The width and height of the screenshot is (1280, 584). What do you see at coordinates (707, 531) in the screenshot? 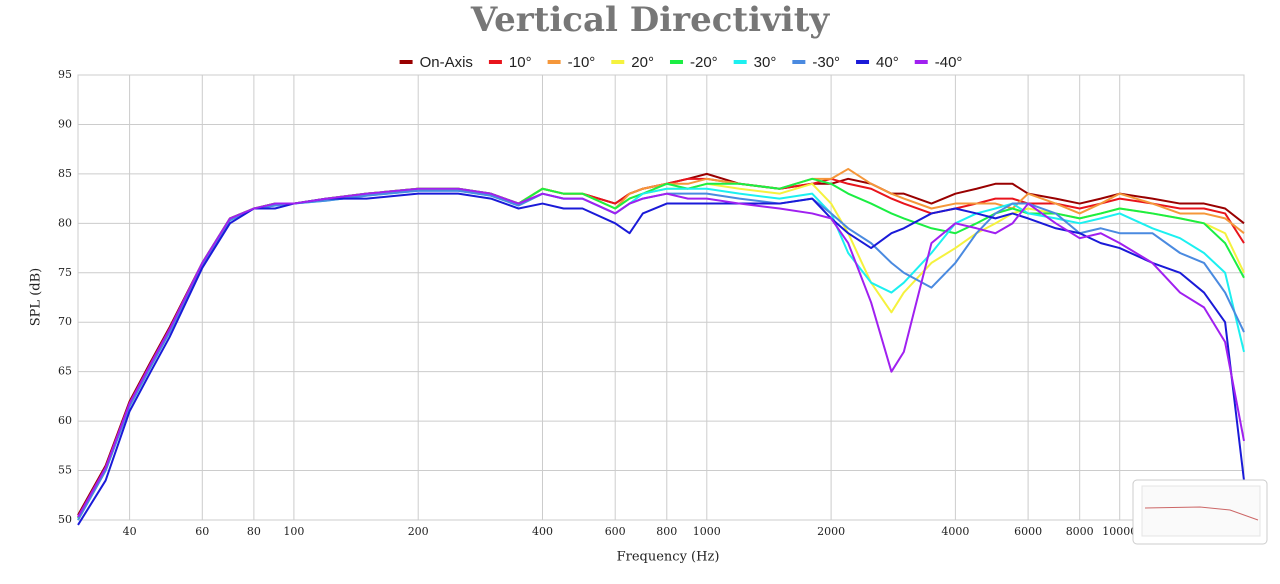
I see `x-tick-label: 1000` at bounding box center [707, 531].